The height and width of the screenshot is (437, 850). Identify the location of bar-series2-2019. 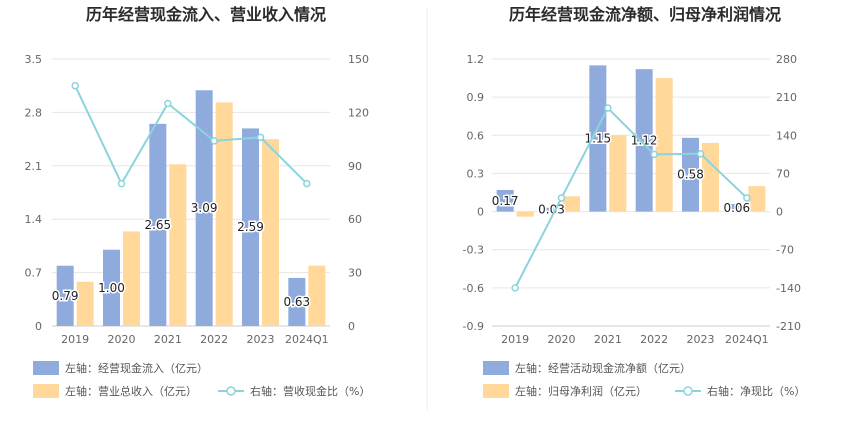
(85, 303).